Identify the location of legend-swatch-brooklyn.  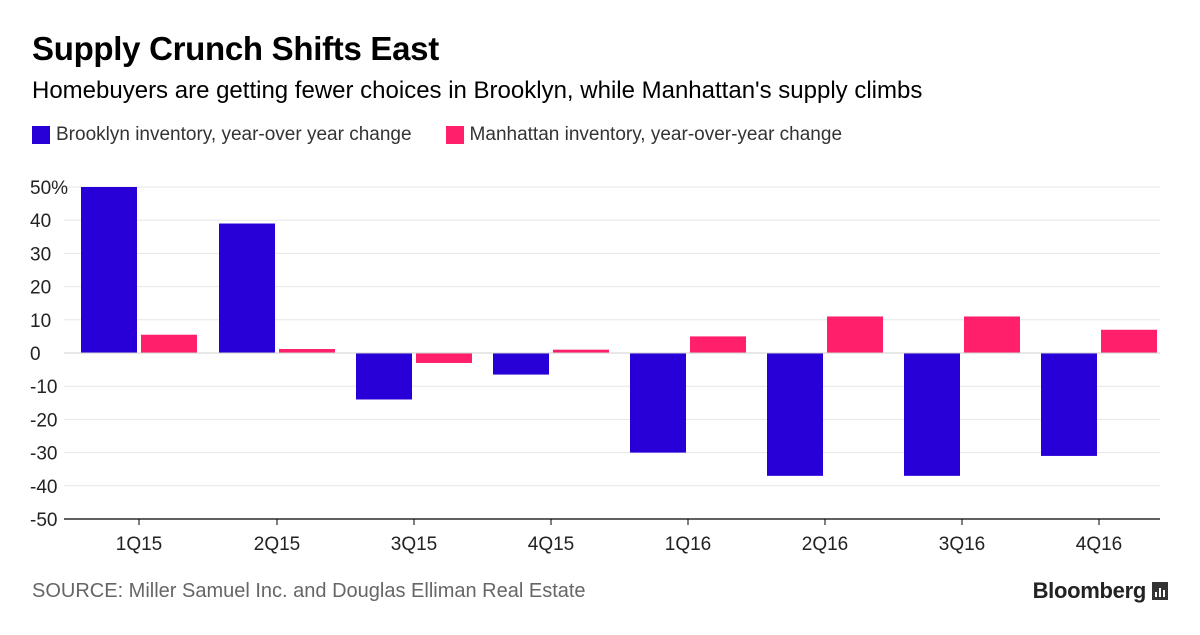
(41, 135).